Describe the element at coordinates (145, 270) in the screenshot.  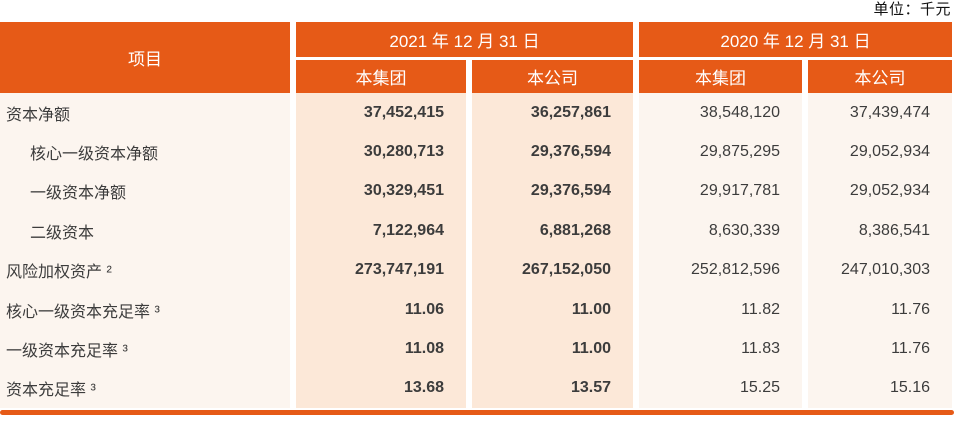
I see `row-label: 风险加权资产 ²` at that location.